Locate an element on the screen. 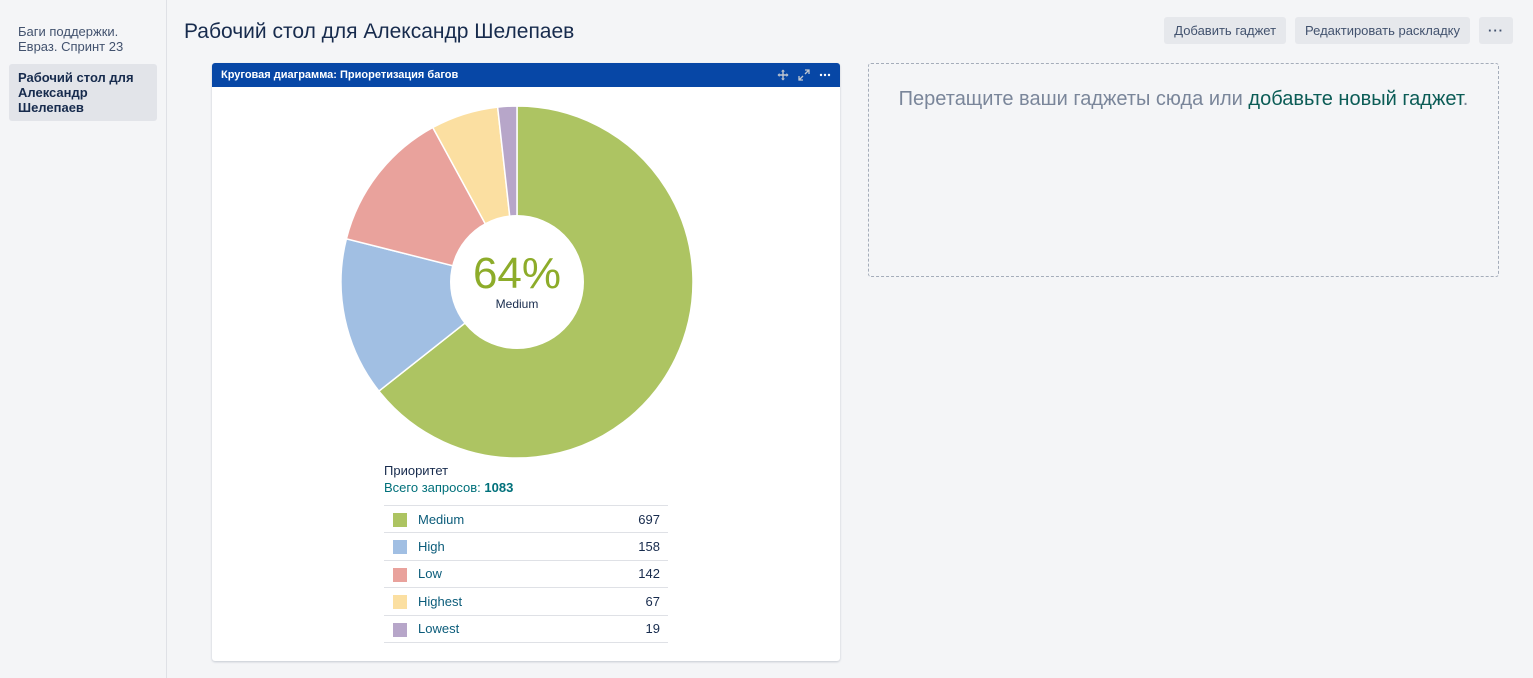  legend-count: 697 is located at coordinates (623, 519).